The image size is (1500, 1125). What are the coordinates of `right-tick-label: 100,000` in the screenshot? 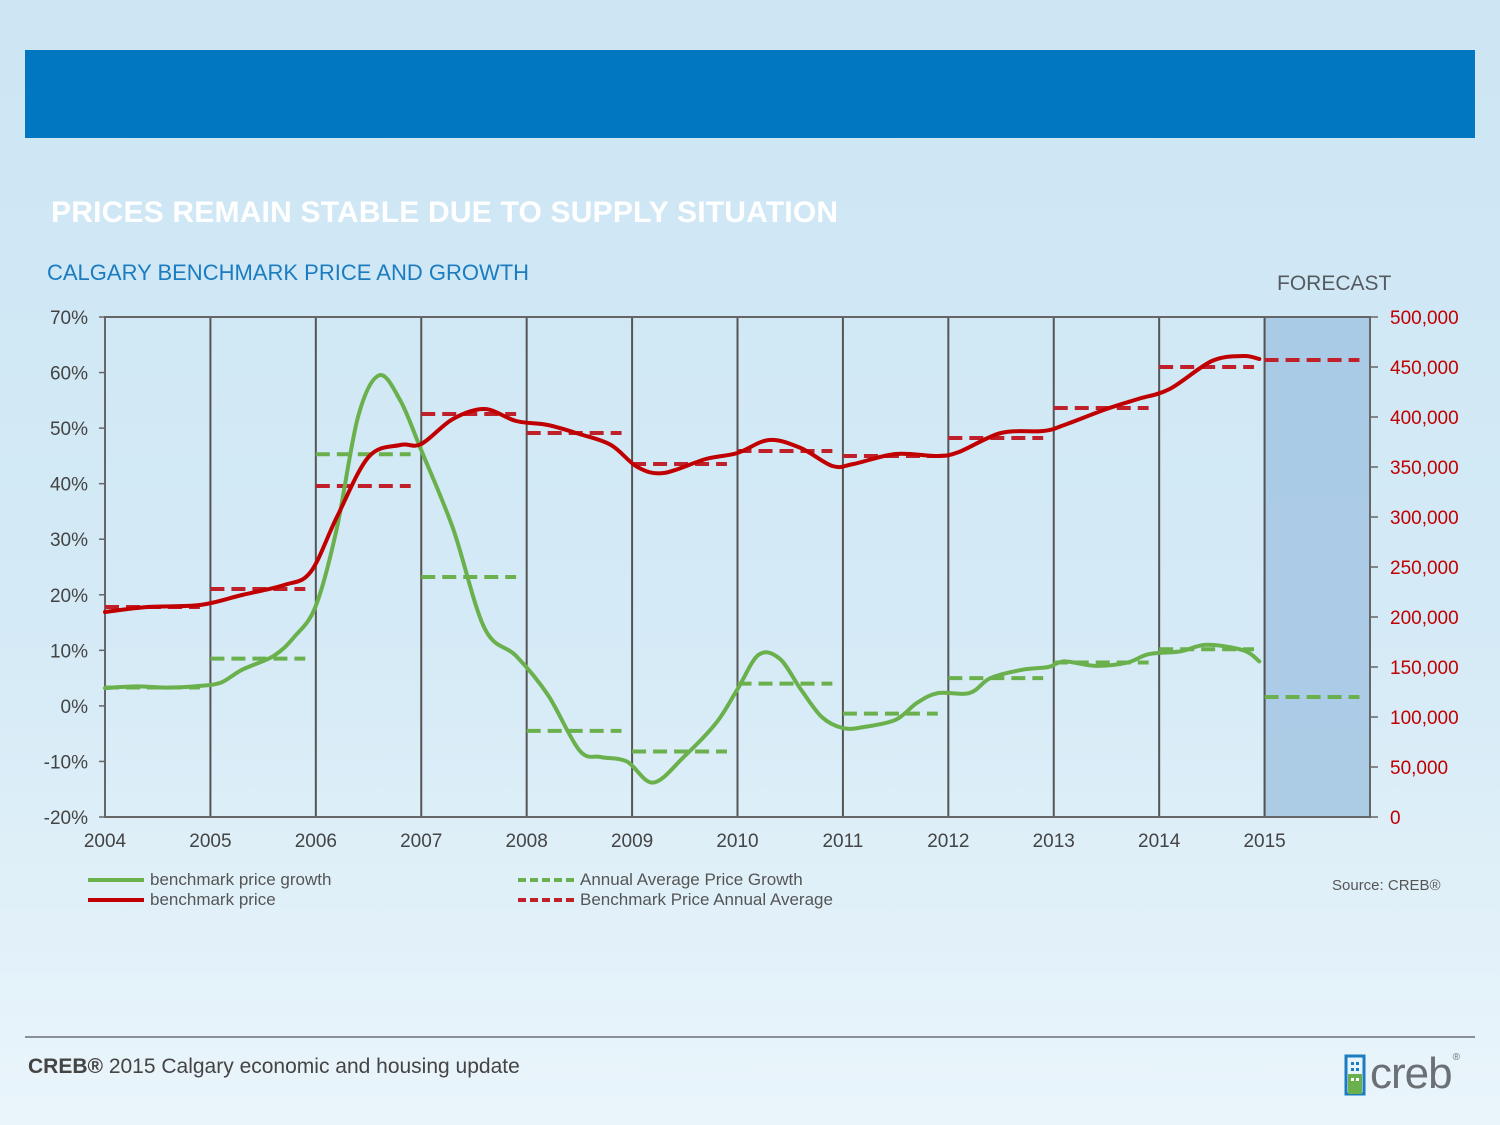 It's located at (1424, 718).